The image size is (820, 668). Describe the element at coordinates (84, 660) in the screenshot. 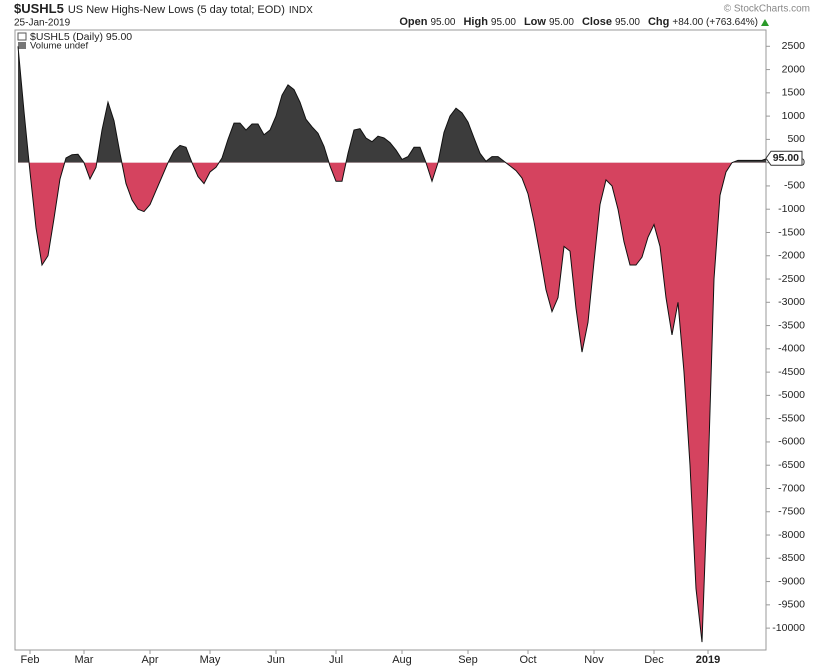

I see `x-tick-label: Mar` at that location.